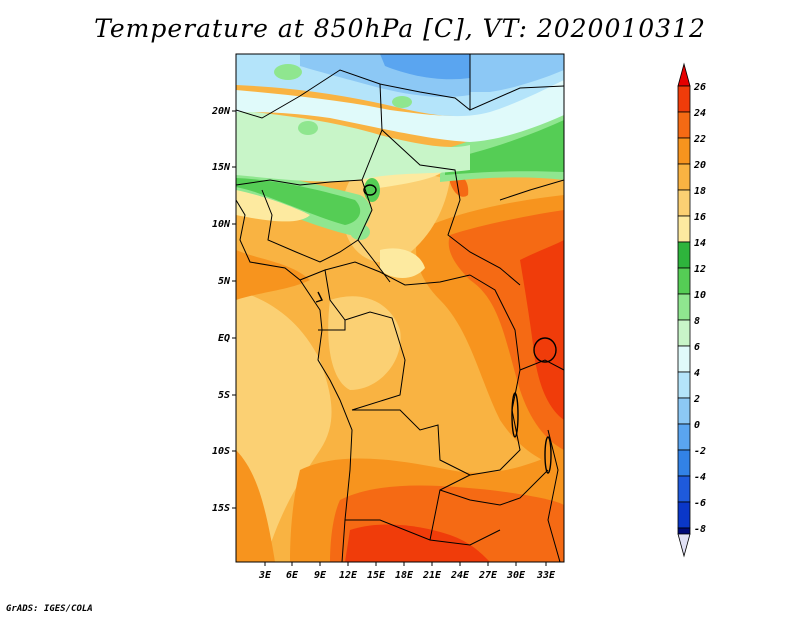  I want to click on field-air-blob, so click(308, 128).